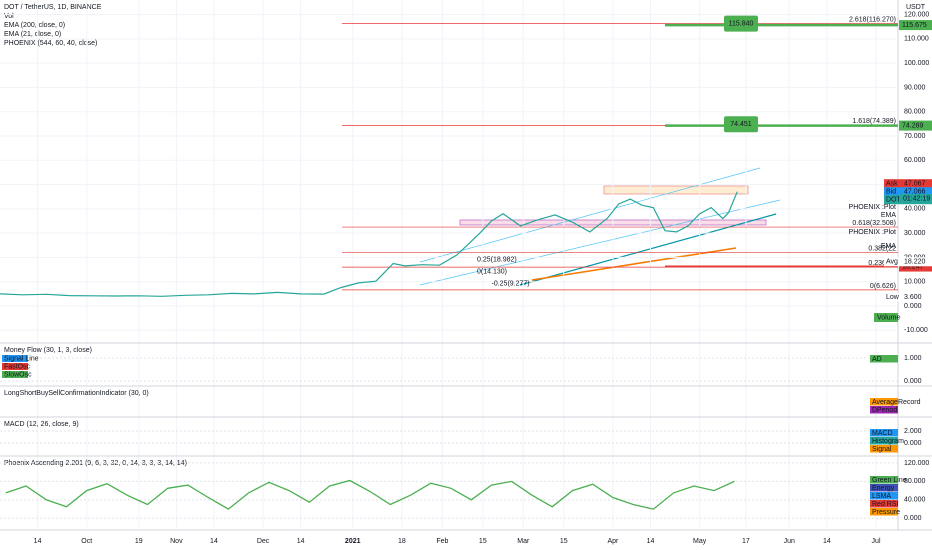  I want to click on legend-label: MACD, so click(882, 433).